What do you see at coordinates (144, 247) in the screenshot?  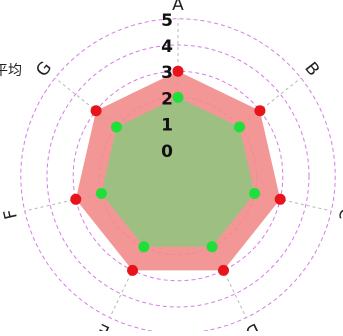 I see `data-point-s1-E` at bounding box center [144, 247].